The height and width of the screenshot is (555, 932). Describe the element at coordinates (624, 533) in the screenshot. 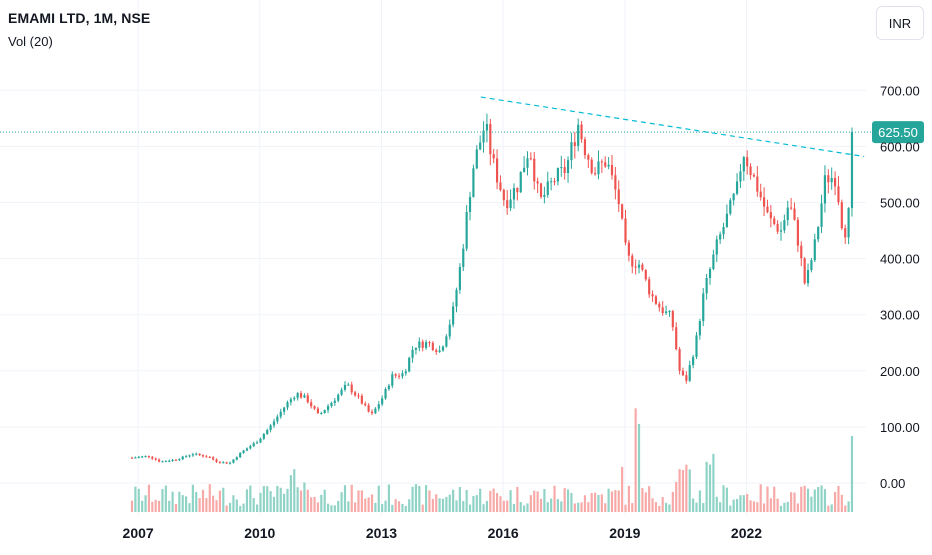

I see `x-tick-label: 2019` at that location.